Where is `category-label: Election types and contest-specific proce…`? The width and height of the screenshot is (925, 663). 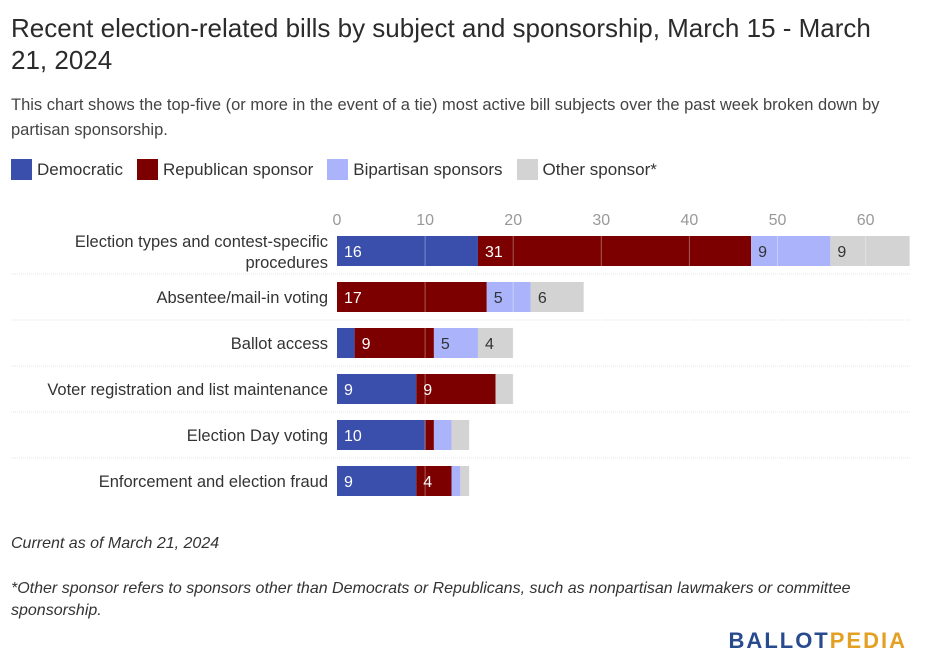
category-label: Election types and contest-specific proce… is located at coordinates (201, 252).